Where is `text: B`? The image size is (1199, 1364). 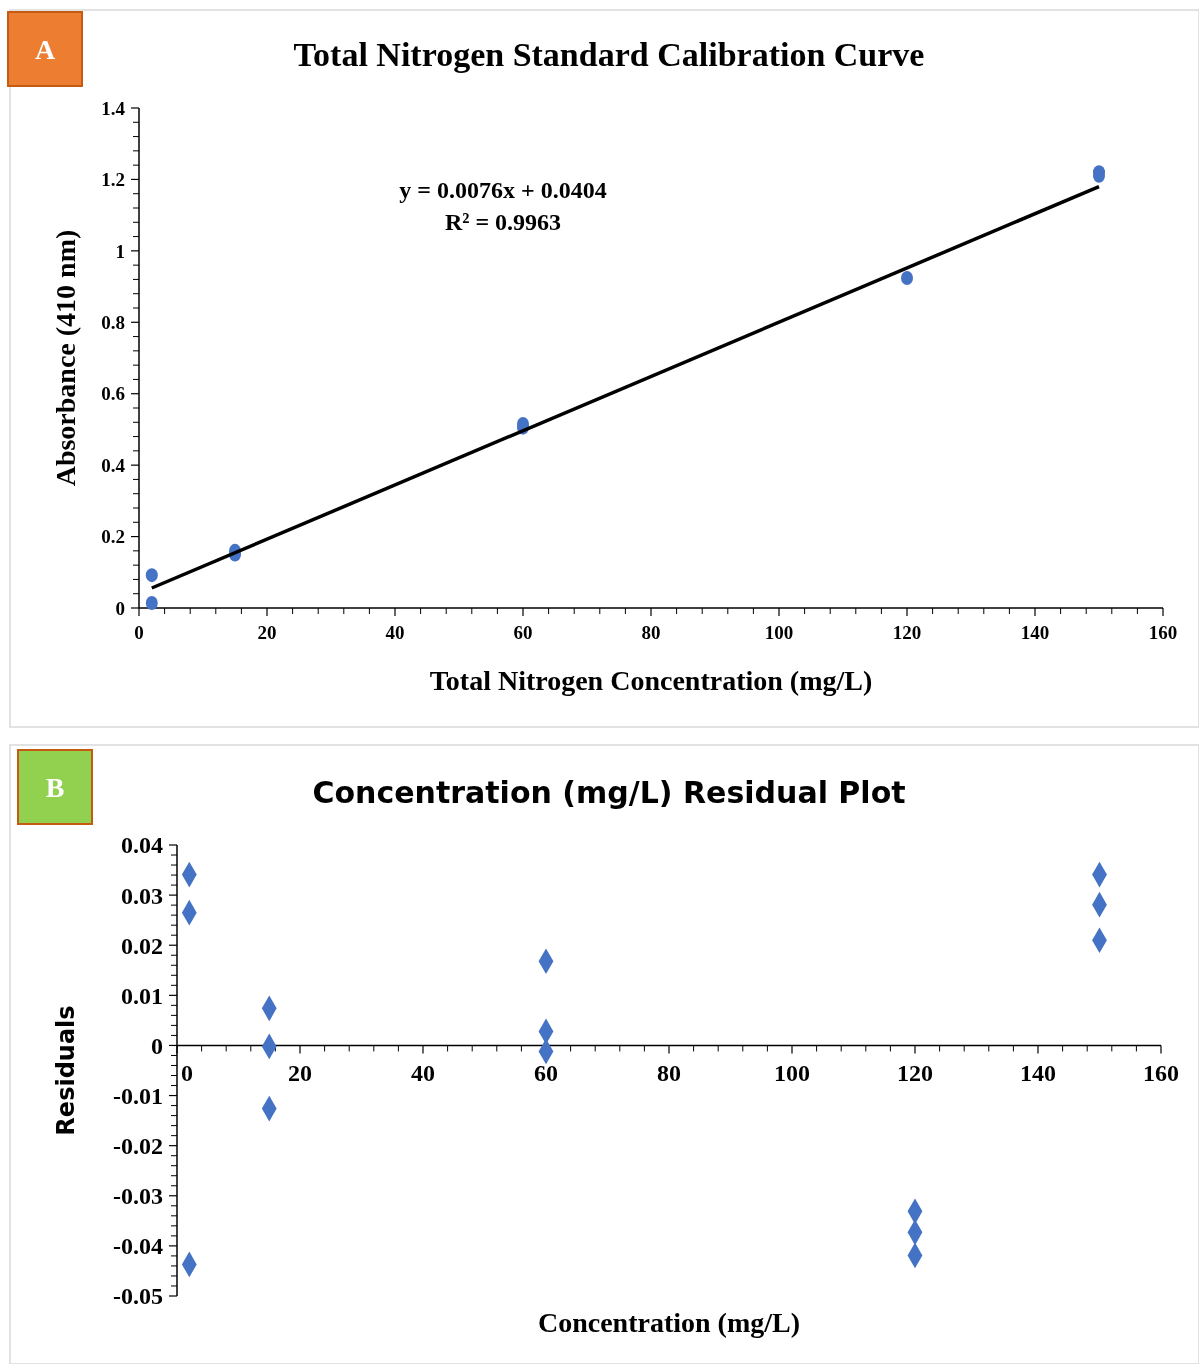 text: B is located at coordinates (55, 787).